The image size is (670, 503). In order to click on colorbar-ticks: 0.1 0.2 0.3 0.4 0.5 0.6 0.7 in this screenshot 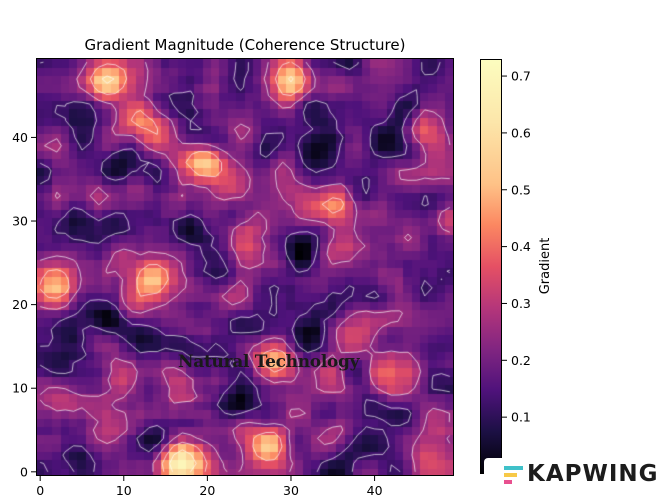, I will do `click(516, 247)`.